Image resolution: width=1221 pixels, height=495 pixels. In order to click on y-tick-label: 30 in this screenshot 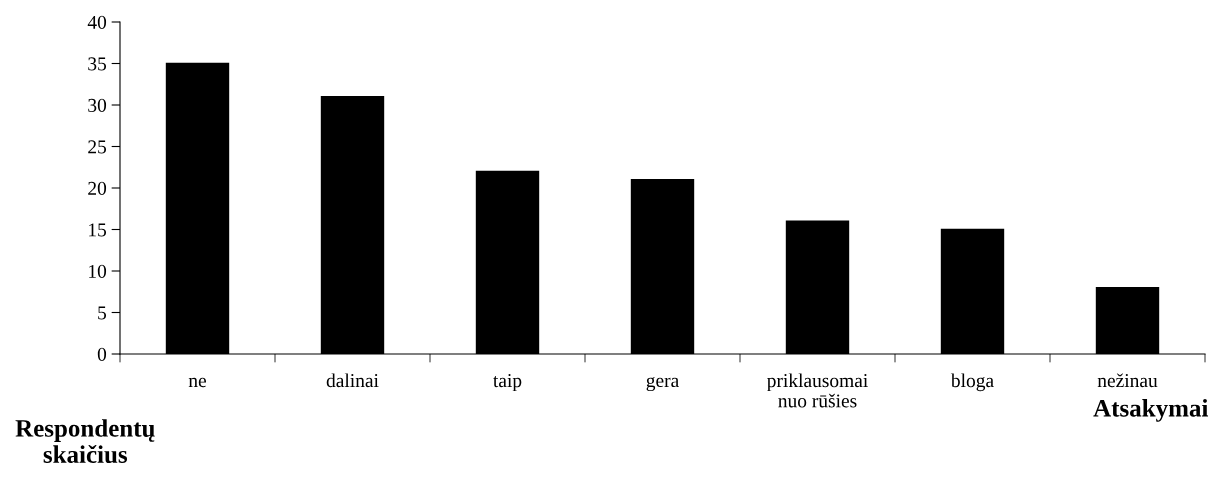, I will do `click(97, 105)`.